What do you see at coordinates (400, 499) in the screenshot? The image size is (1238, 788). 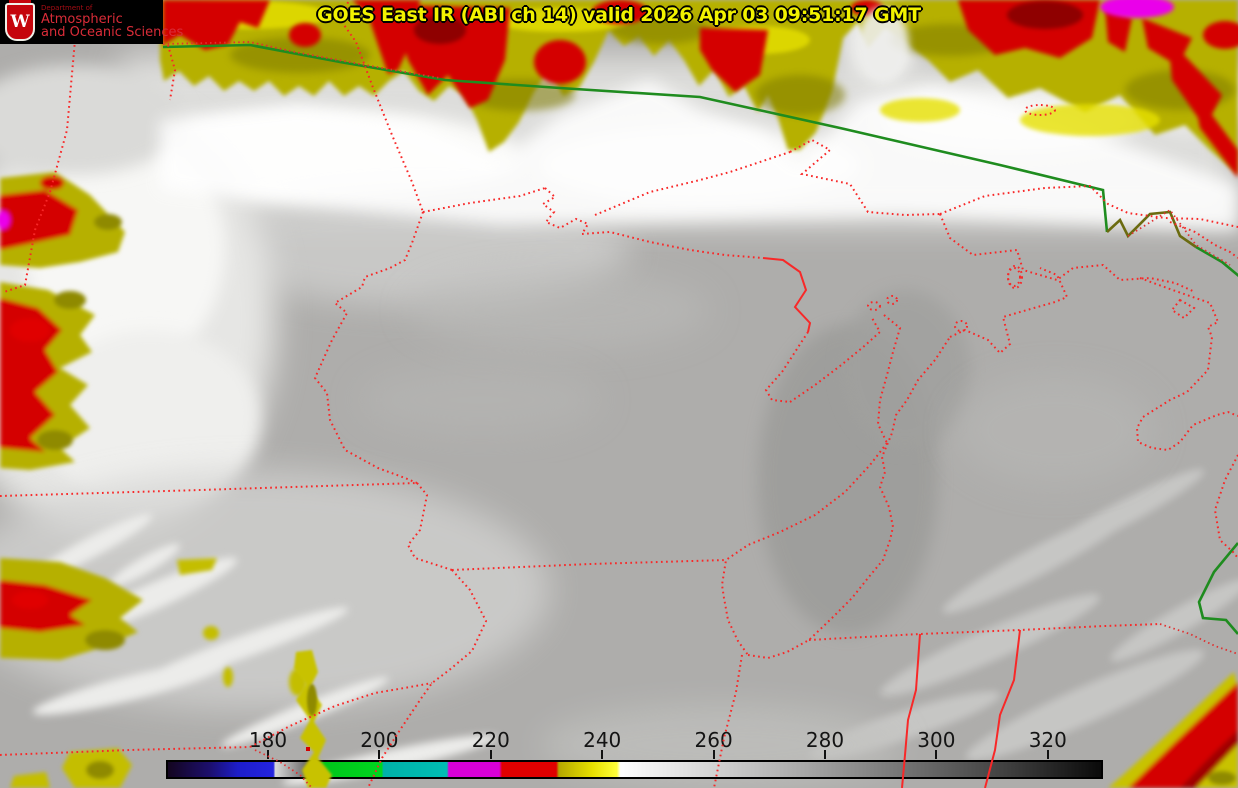 I see `mississippi-border` at bounding box center [400, 499].